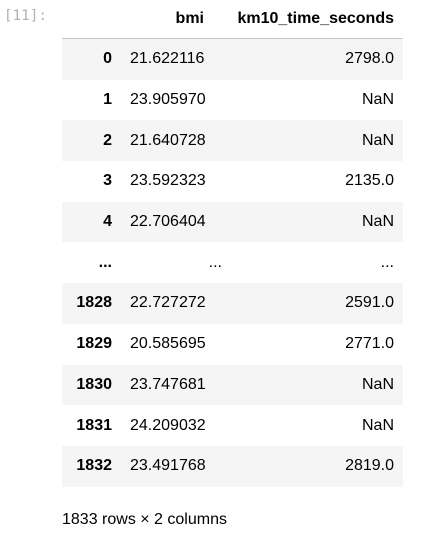 This screenshot has width=433, height=534. Describe the element at coordinates (232, 385) in the screenshot. I see `table-row: 1830 23.747681 NaN` at that location.